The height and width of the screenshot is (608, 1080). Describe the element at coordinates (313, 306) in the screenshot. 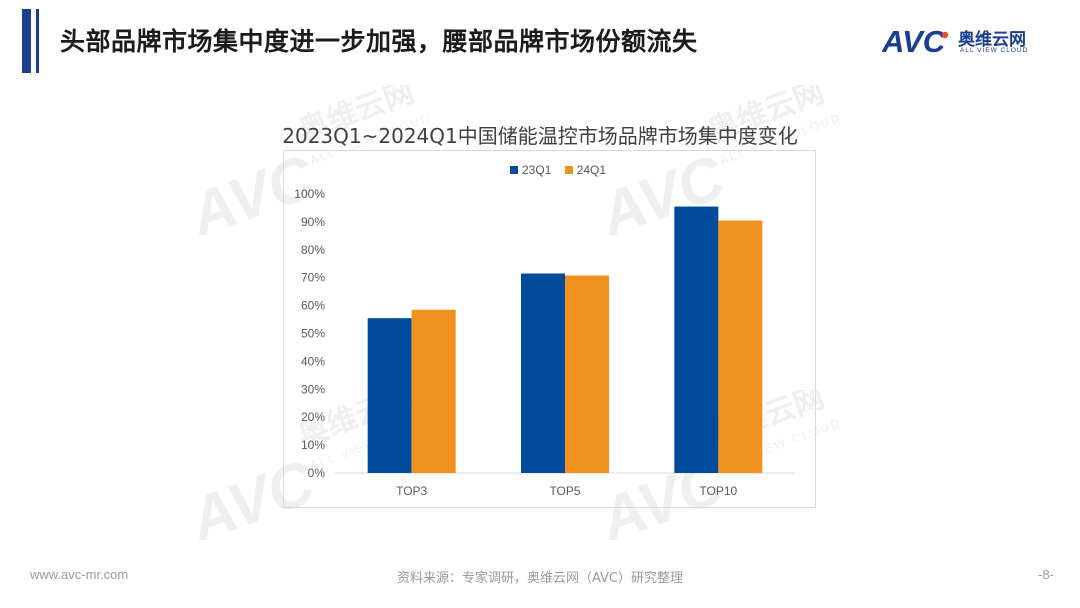

I see `y-tick-label: 60%` at that location.